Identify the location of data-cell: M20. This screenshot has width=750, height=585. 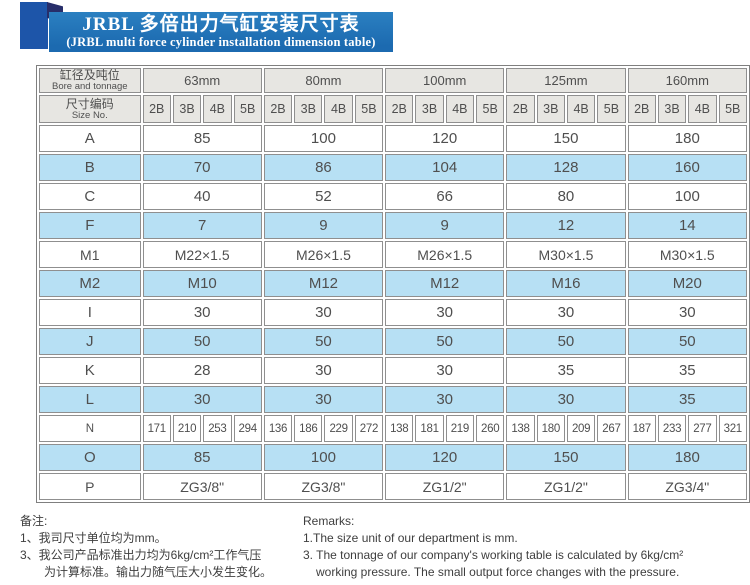
(687, 283).